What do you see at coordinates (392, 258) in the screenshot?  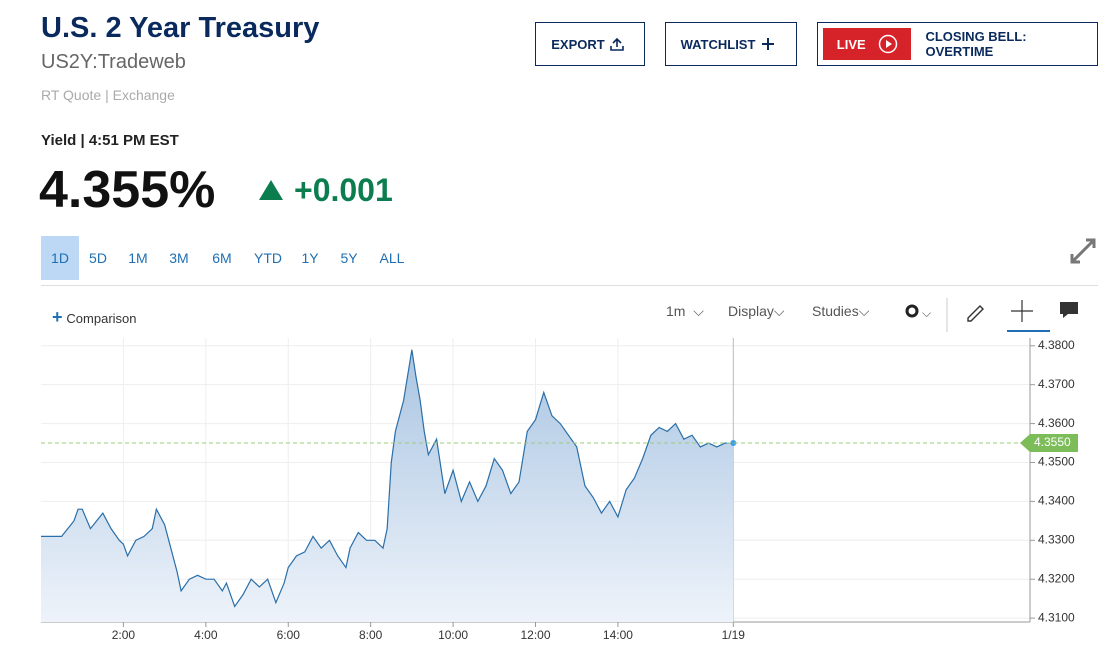 I see `range-tab: ALL` at bounding box center [392, 258].